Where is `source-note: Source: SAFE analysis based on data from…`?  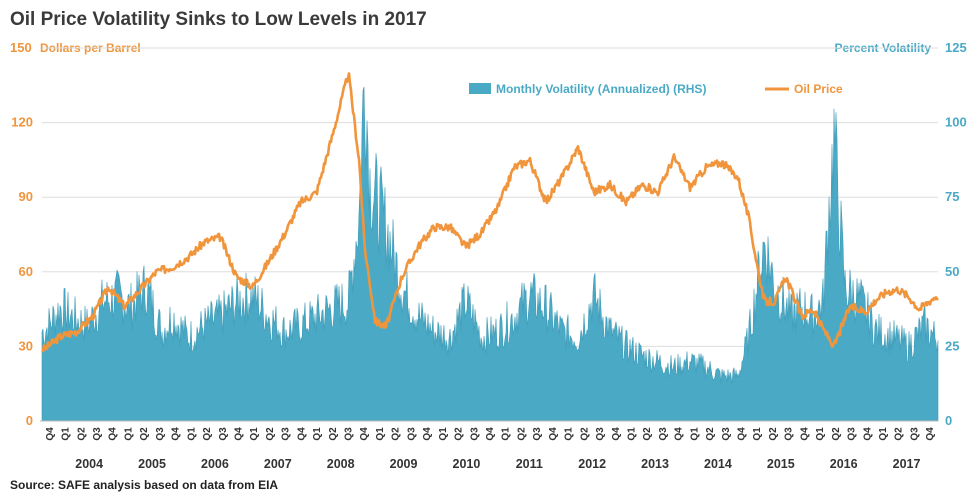 source-note: Source: SAFE analysis based on data from… is located at coordinates (144, 485).